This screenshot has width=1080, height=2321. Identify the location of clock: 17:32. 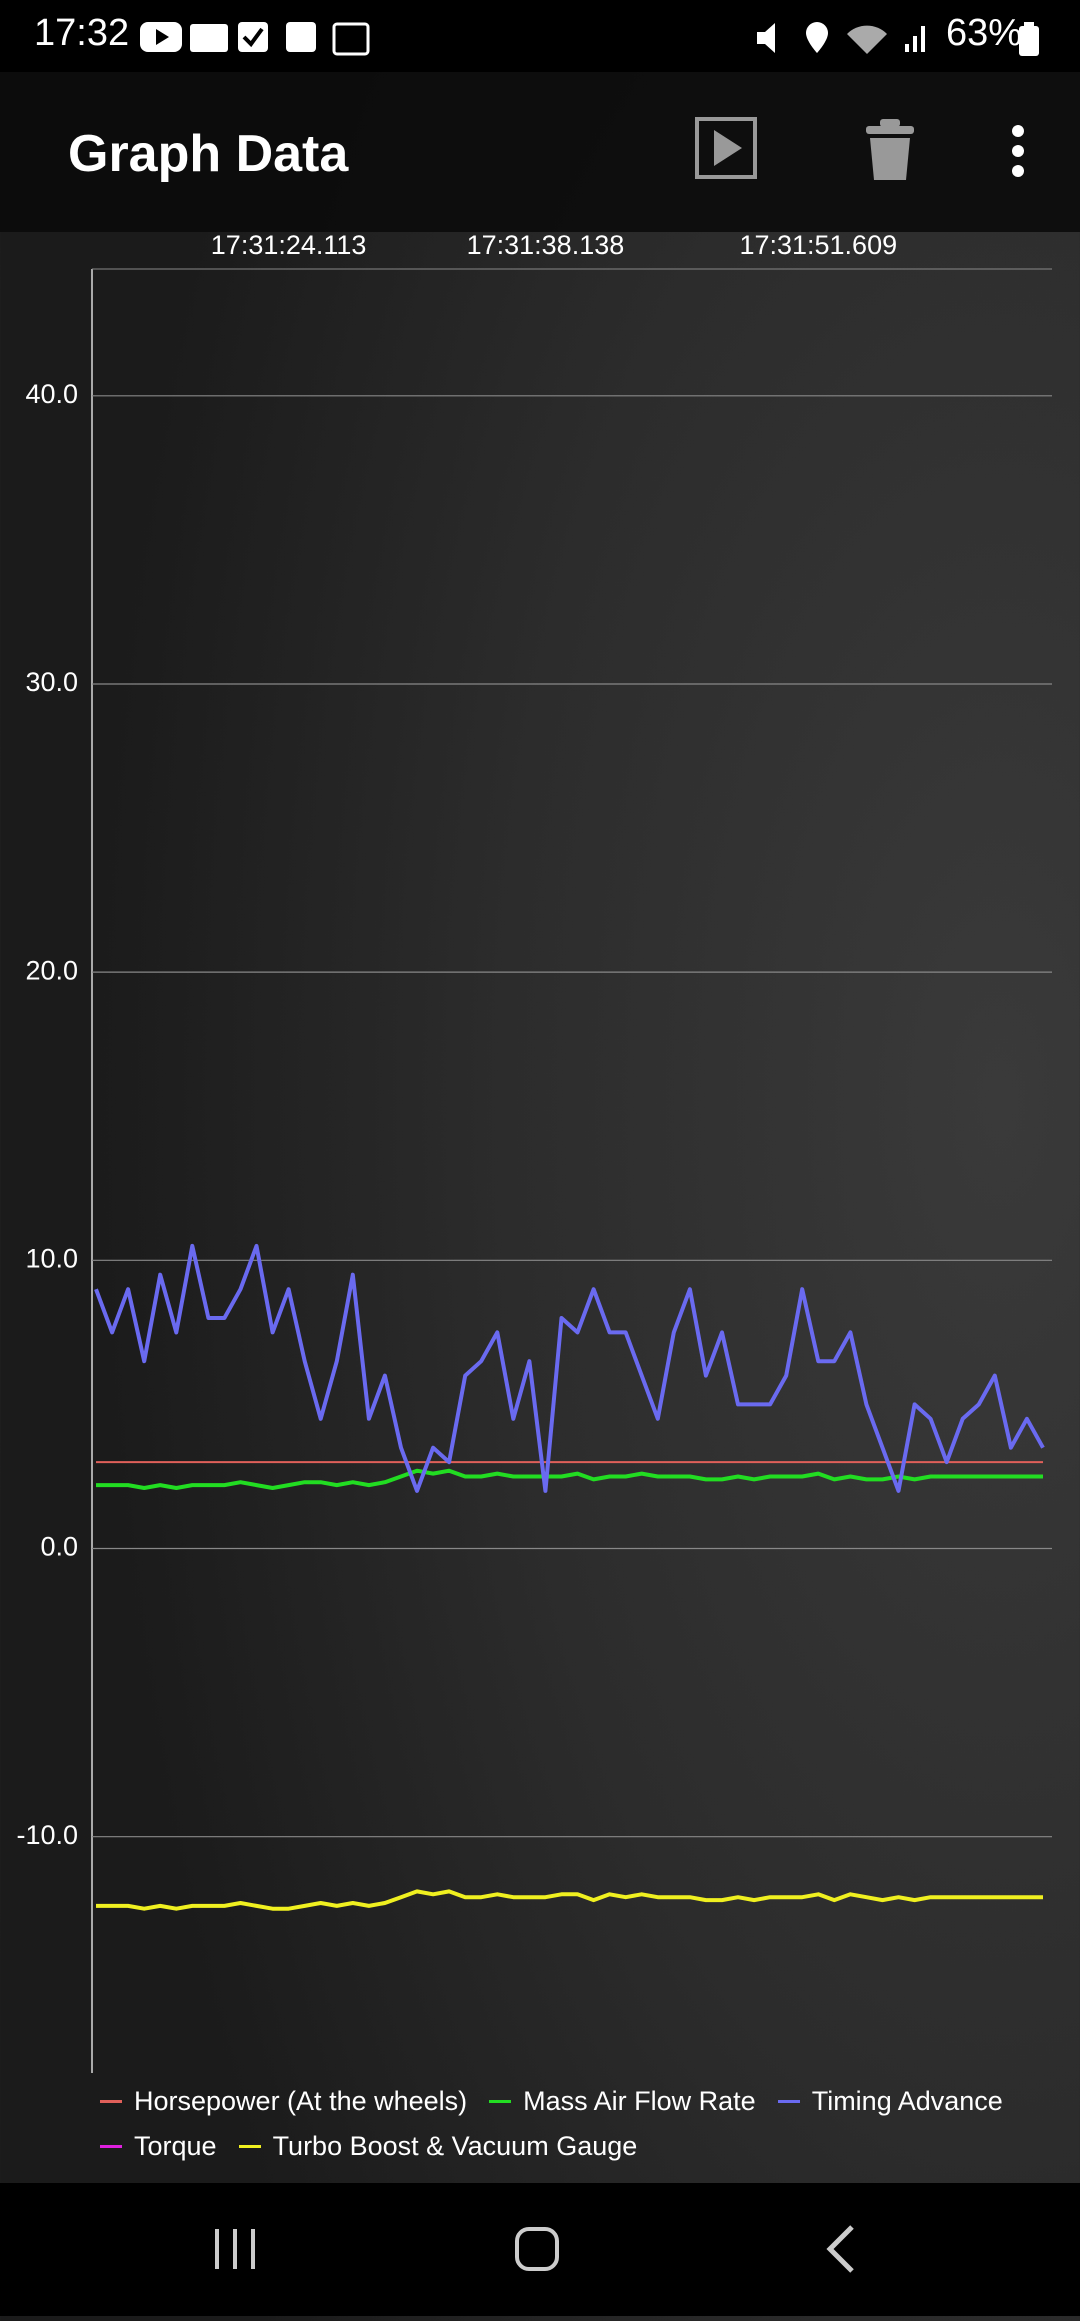
(82, 33).